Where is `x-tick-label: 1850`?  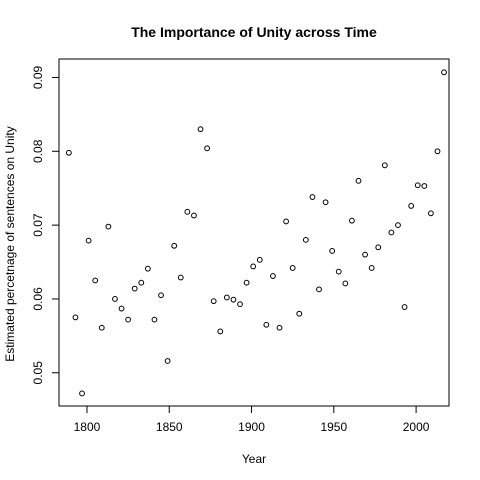 x-tick-label: 1850 is located at coordinates (169, 427).